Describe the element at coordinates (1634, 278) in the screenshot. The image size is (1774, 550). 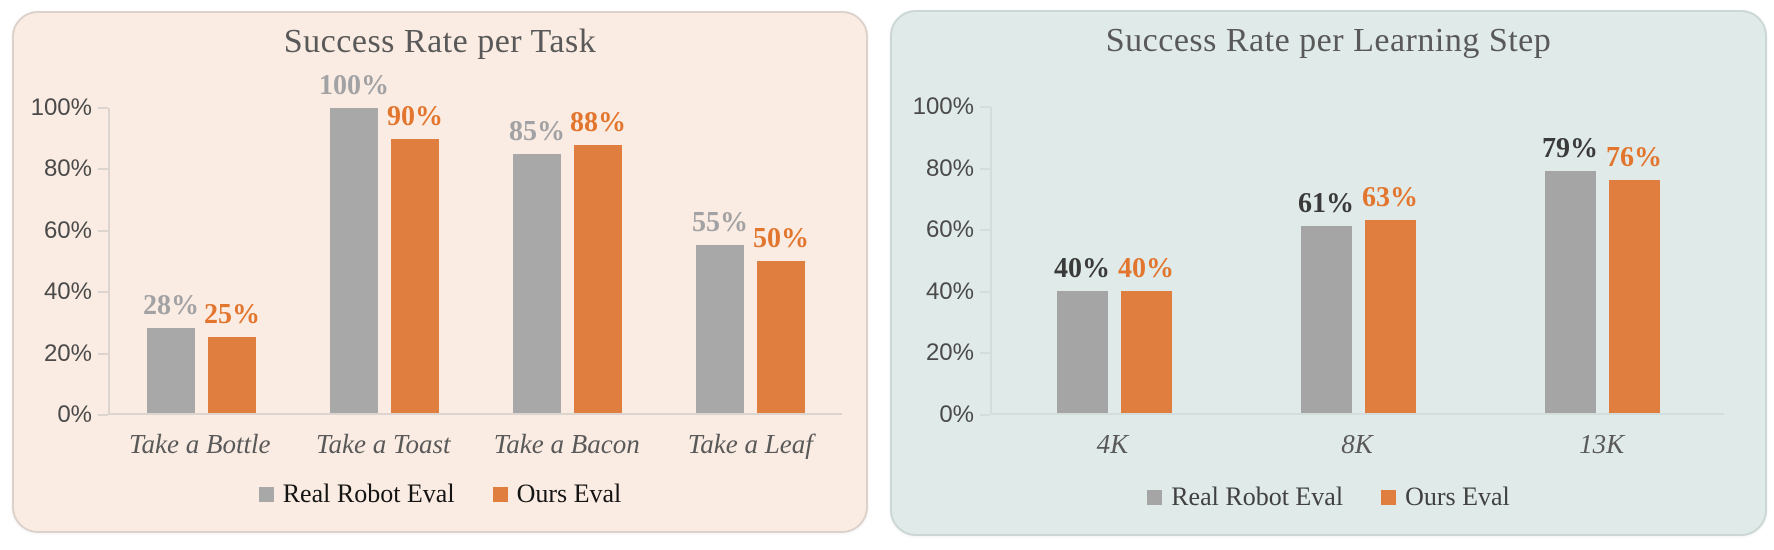
I see `bar-ours-eval-13k: 76%` at that location.